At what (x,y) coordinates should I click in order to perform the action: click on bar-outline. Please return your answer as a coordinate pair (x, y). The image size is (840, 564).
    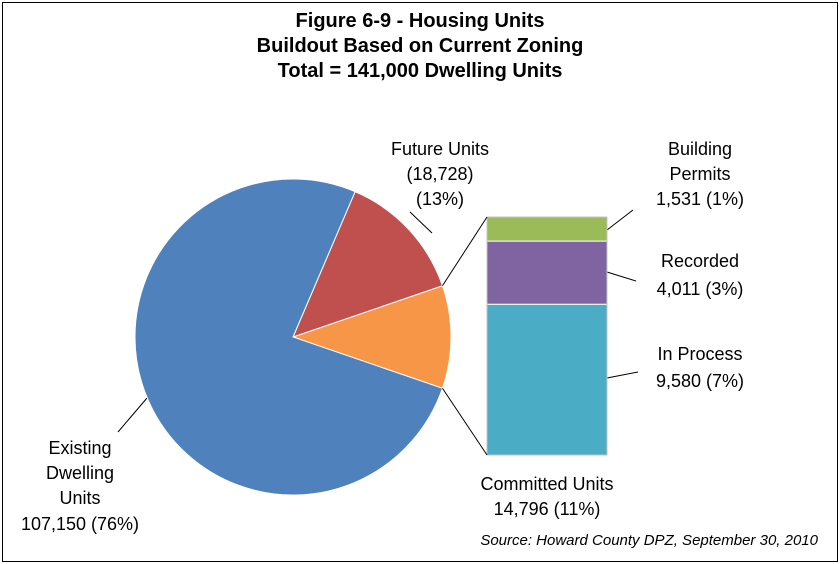
    Looking at the image, I should click on (547, 336).